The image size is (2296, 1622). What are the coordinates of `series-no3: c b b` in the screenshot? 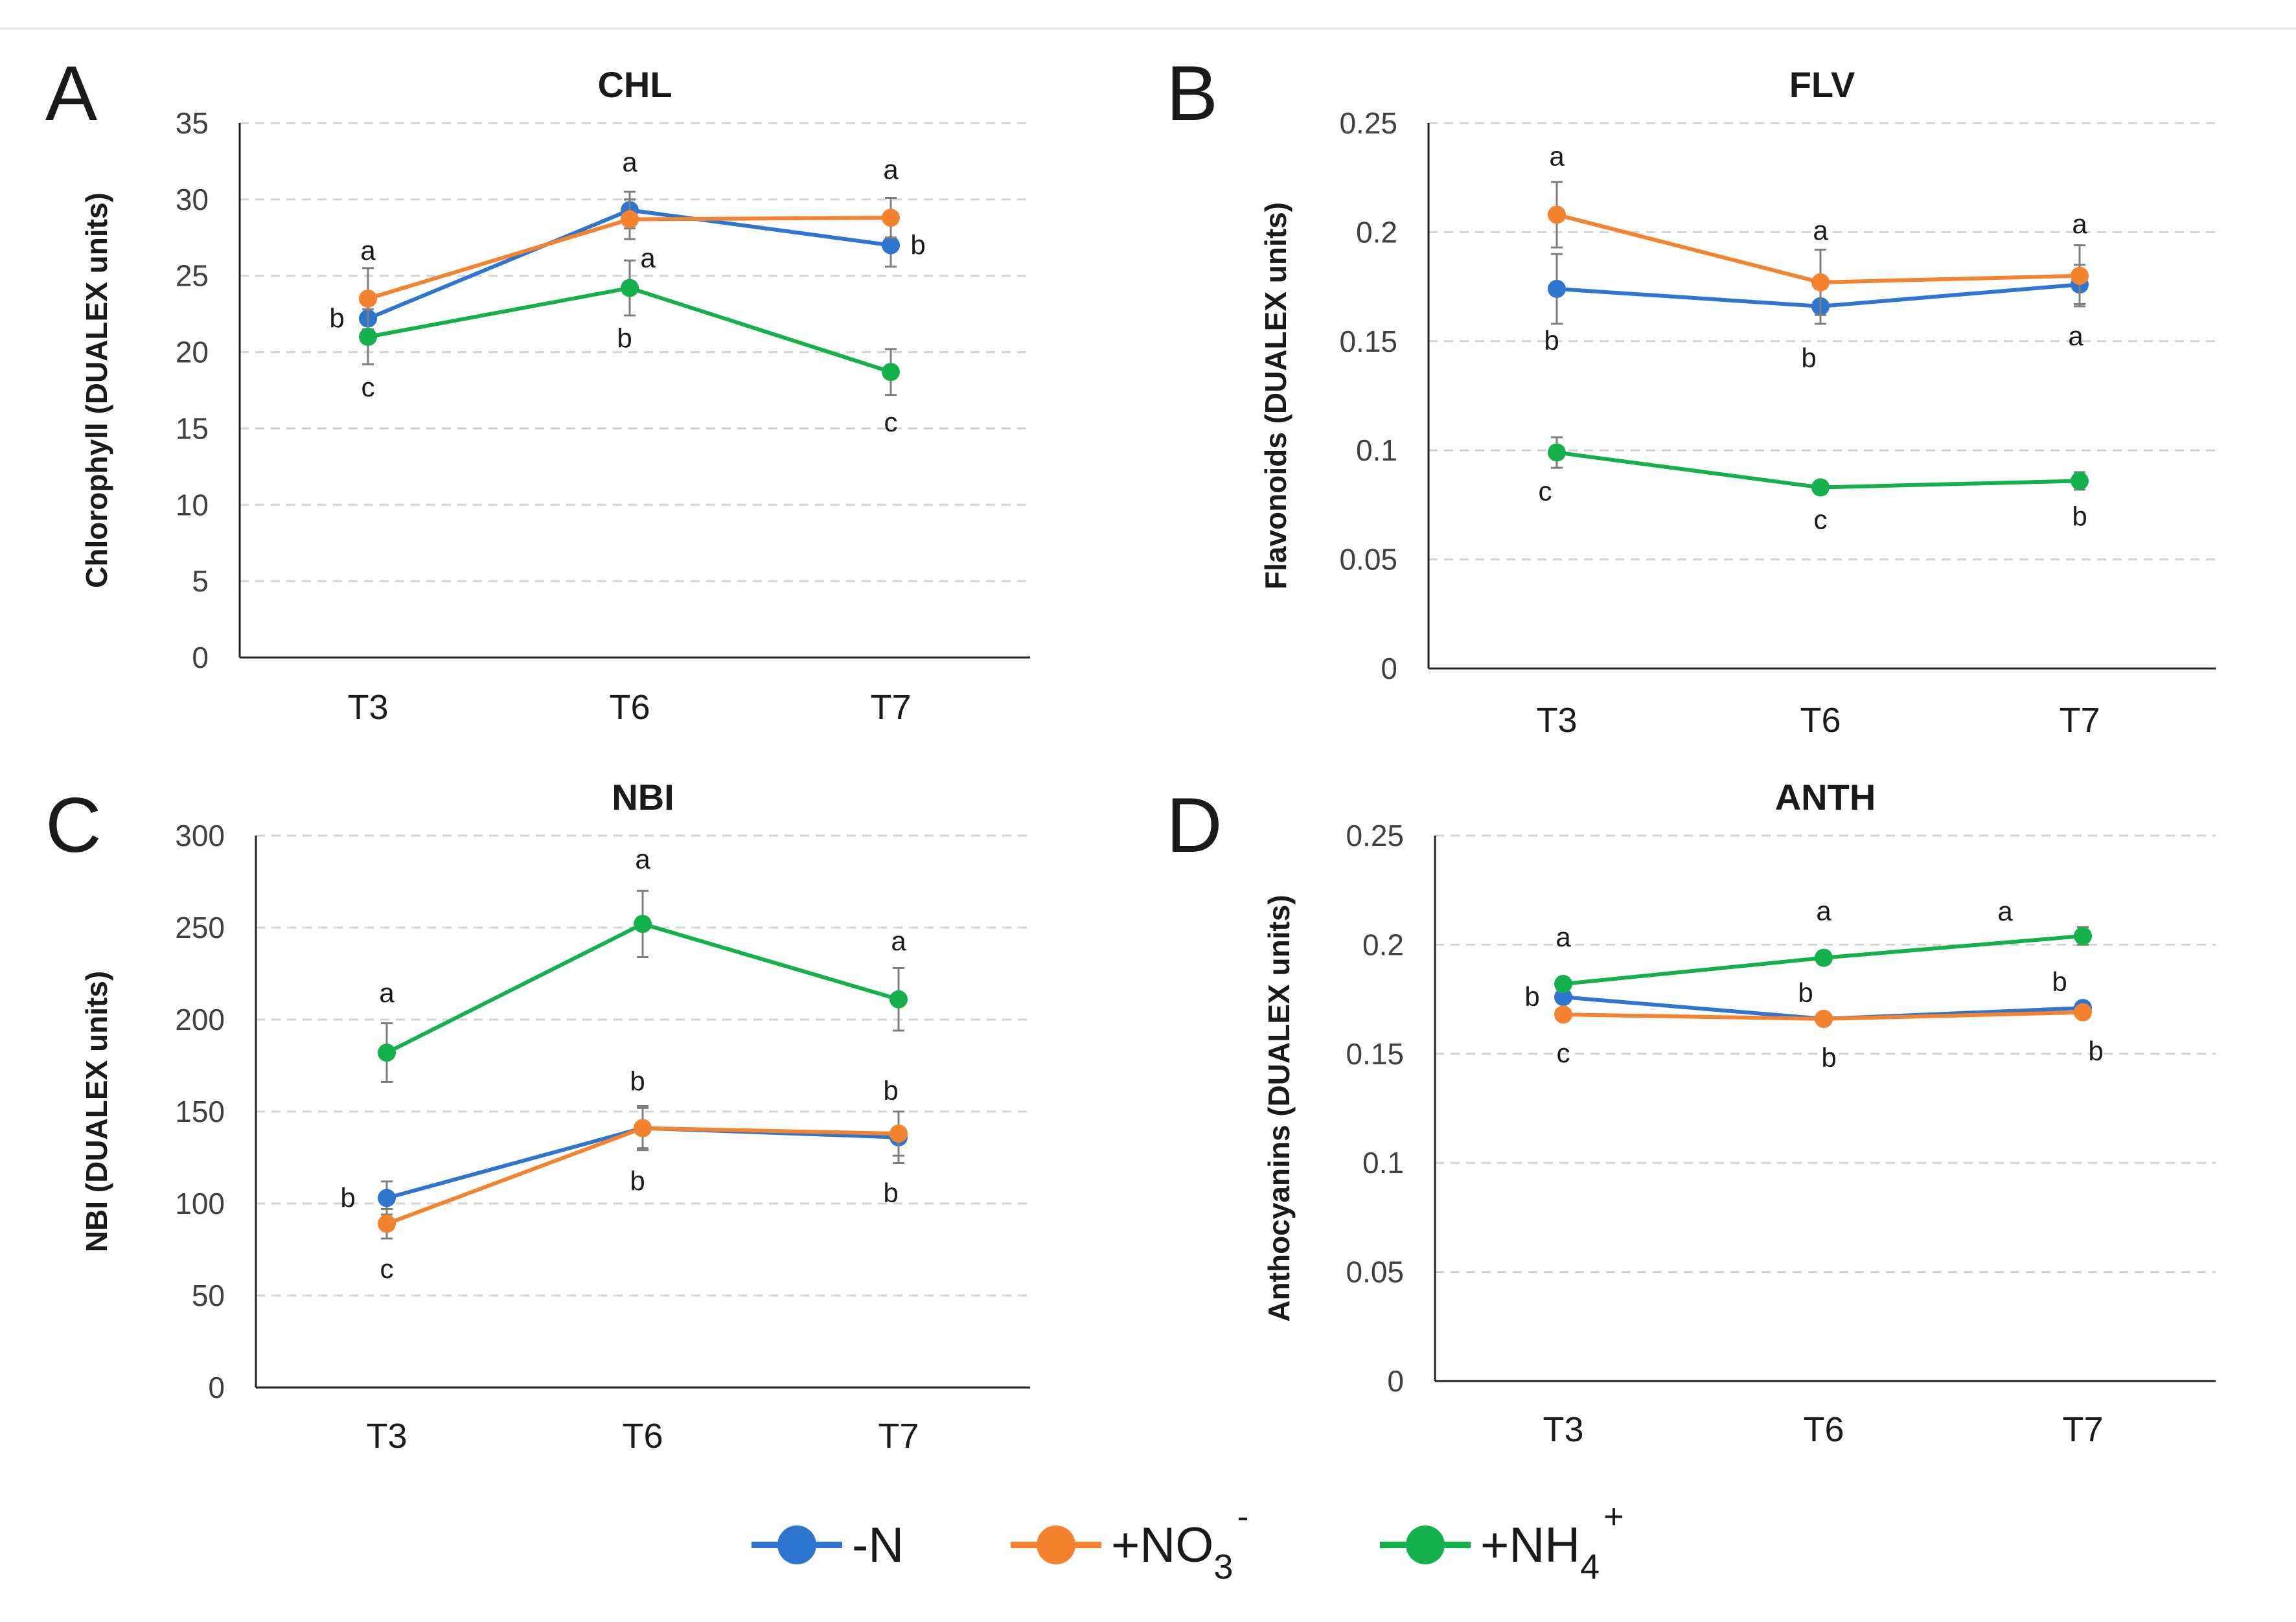 It's located at (643, 1195).